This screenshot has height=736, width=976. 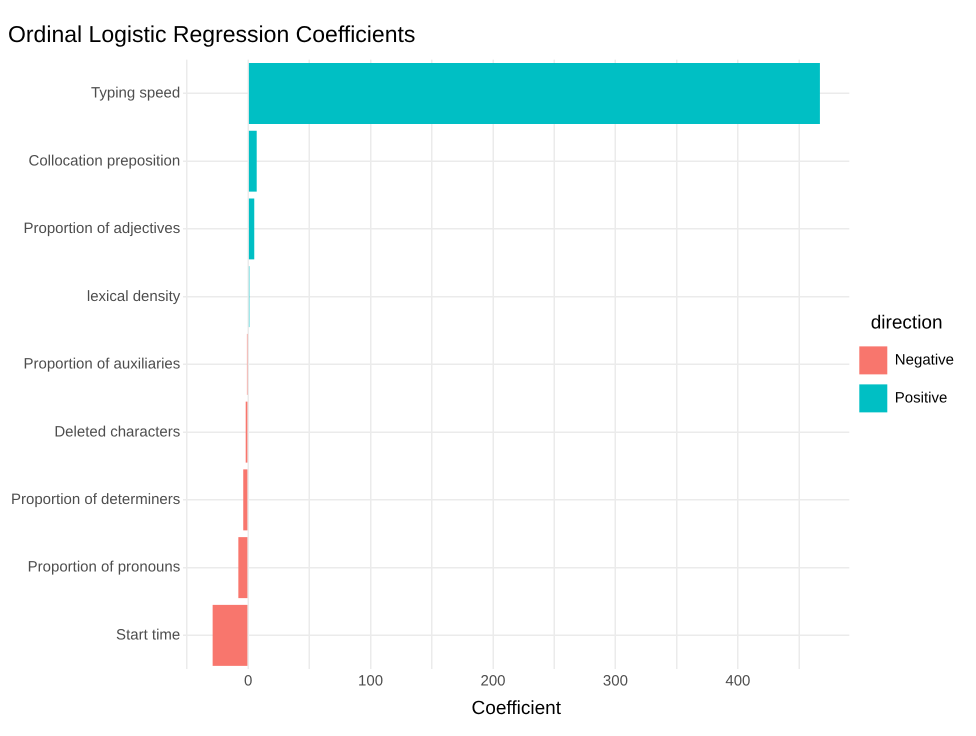 I want to click on legend-label: Positive, so click(x=921, y=398).